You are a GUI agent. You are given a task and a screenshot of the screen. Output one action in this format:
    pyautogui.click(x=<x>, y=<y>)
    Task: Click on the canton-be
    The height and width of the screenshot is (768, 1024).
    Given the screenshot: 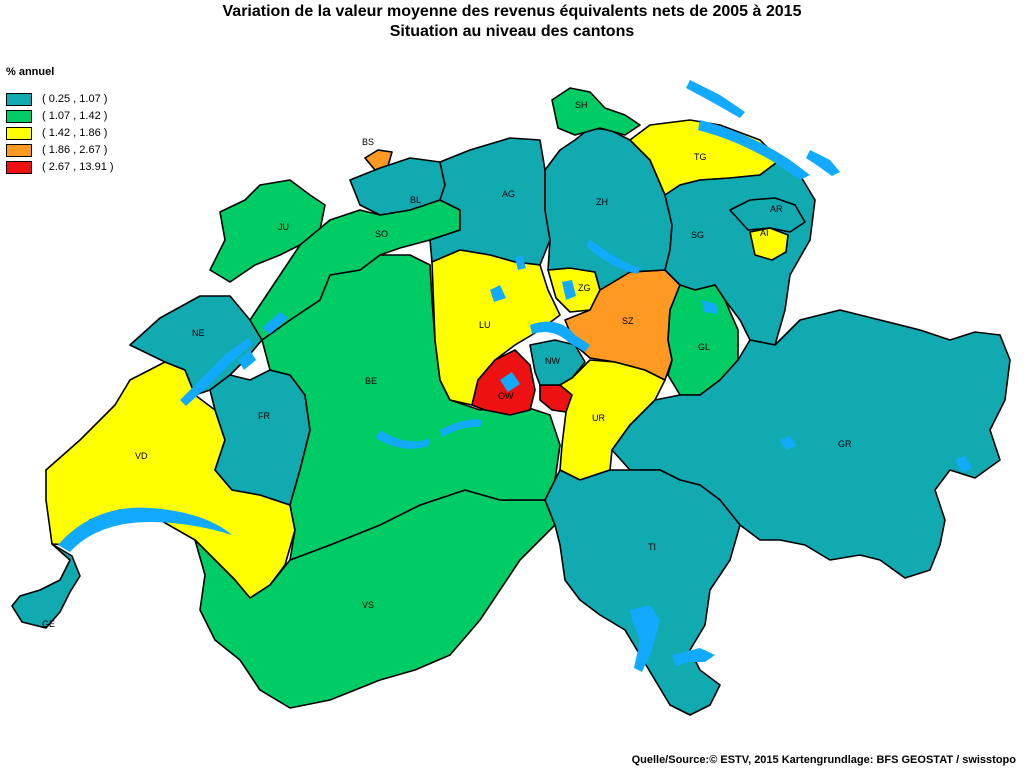 What is the action you would take?
    pyautogui.click(x=411, y=407)
    